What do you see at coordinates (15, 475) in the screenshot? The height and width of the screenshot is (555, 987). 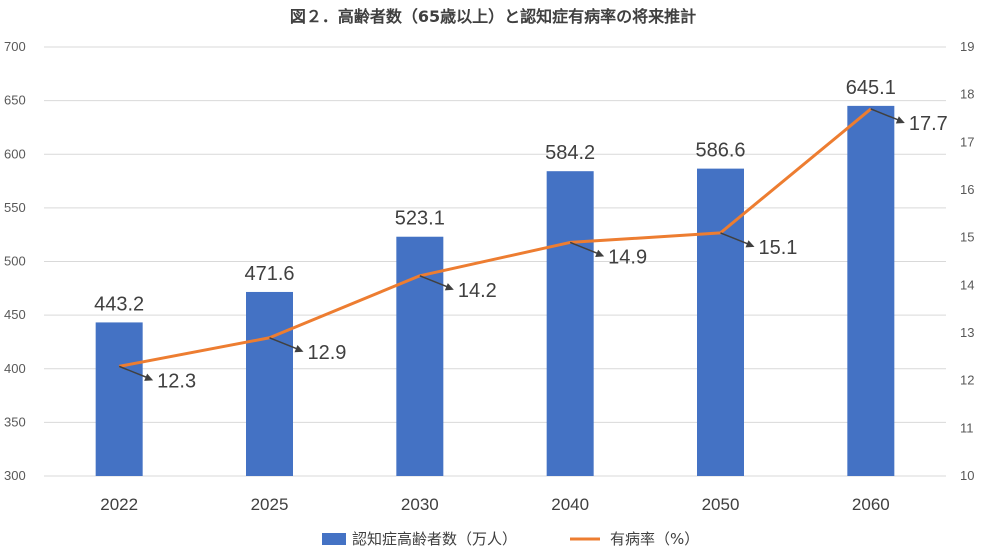 I see `left-tick-label: 300` at bounding box center [15, 475].